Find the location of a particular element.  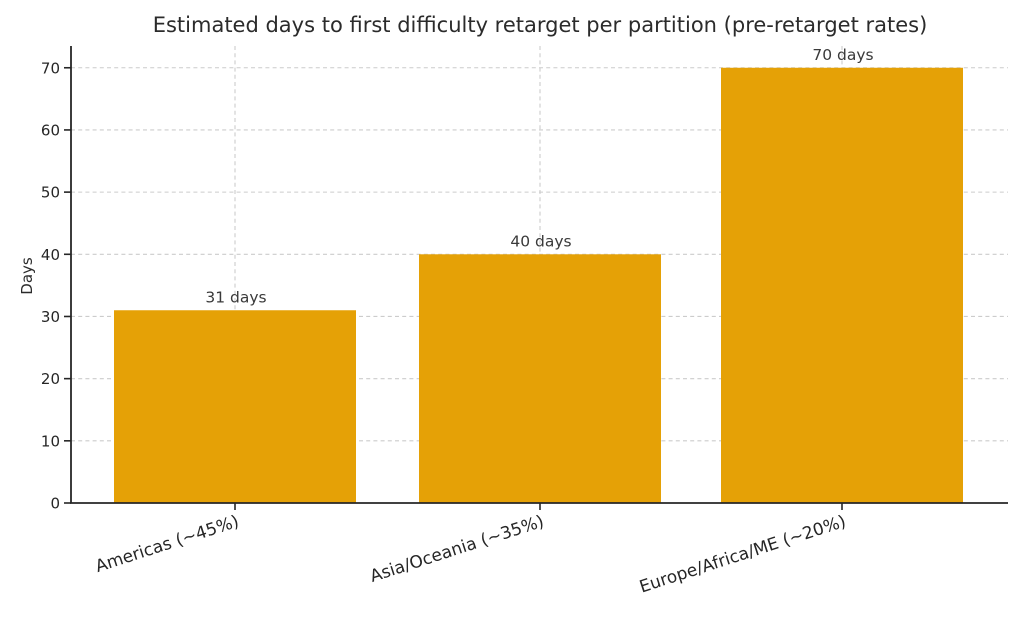

y-tick-label: 60 is located at coordinates (50, 130).